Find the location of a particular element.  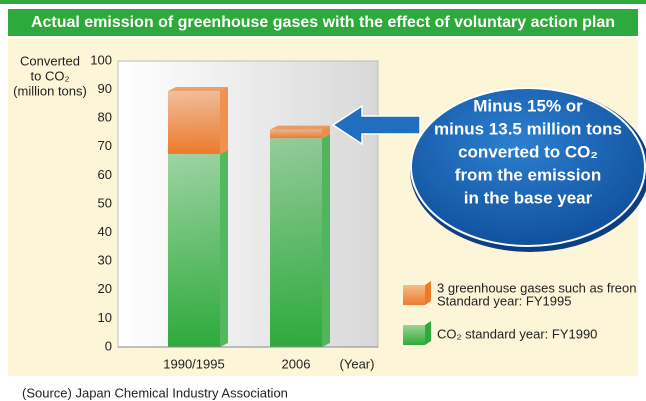

y-tick-label: 90 is located at coordinates (105, 88).